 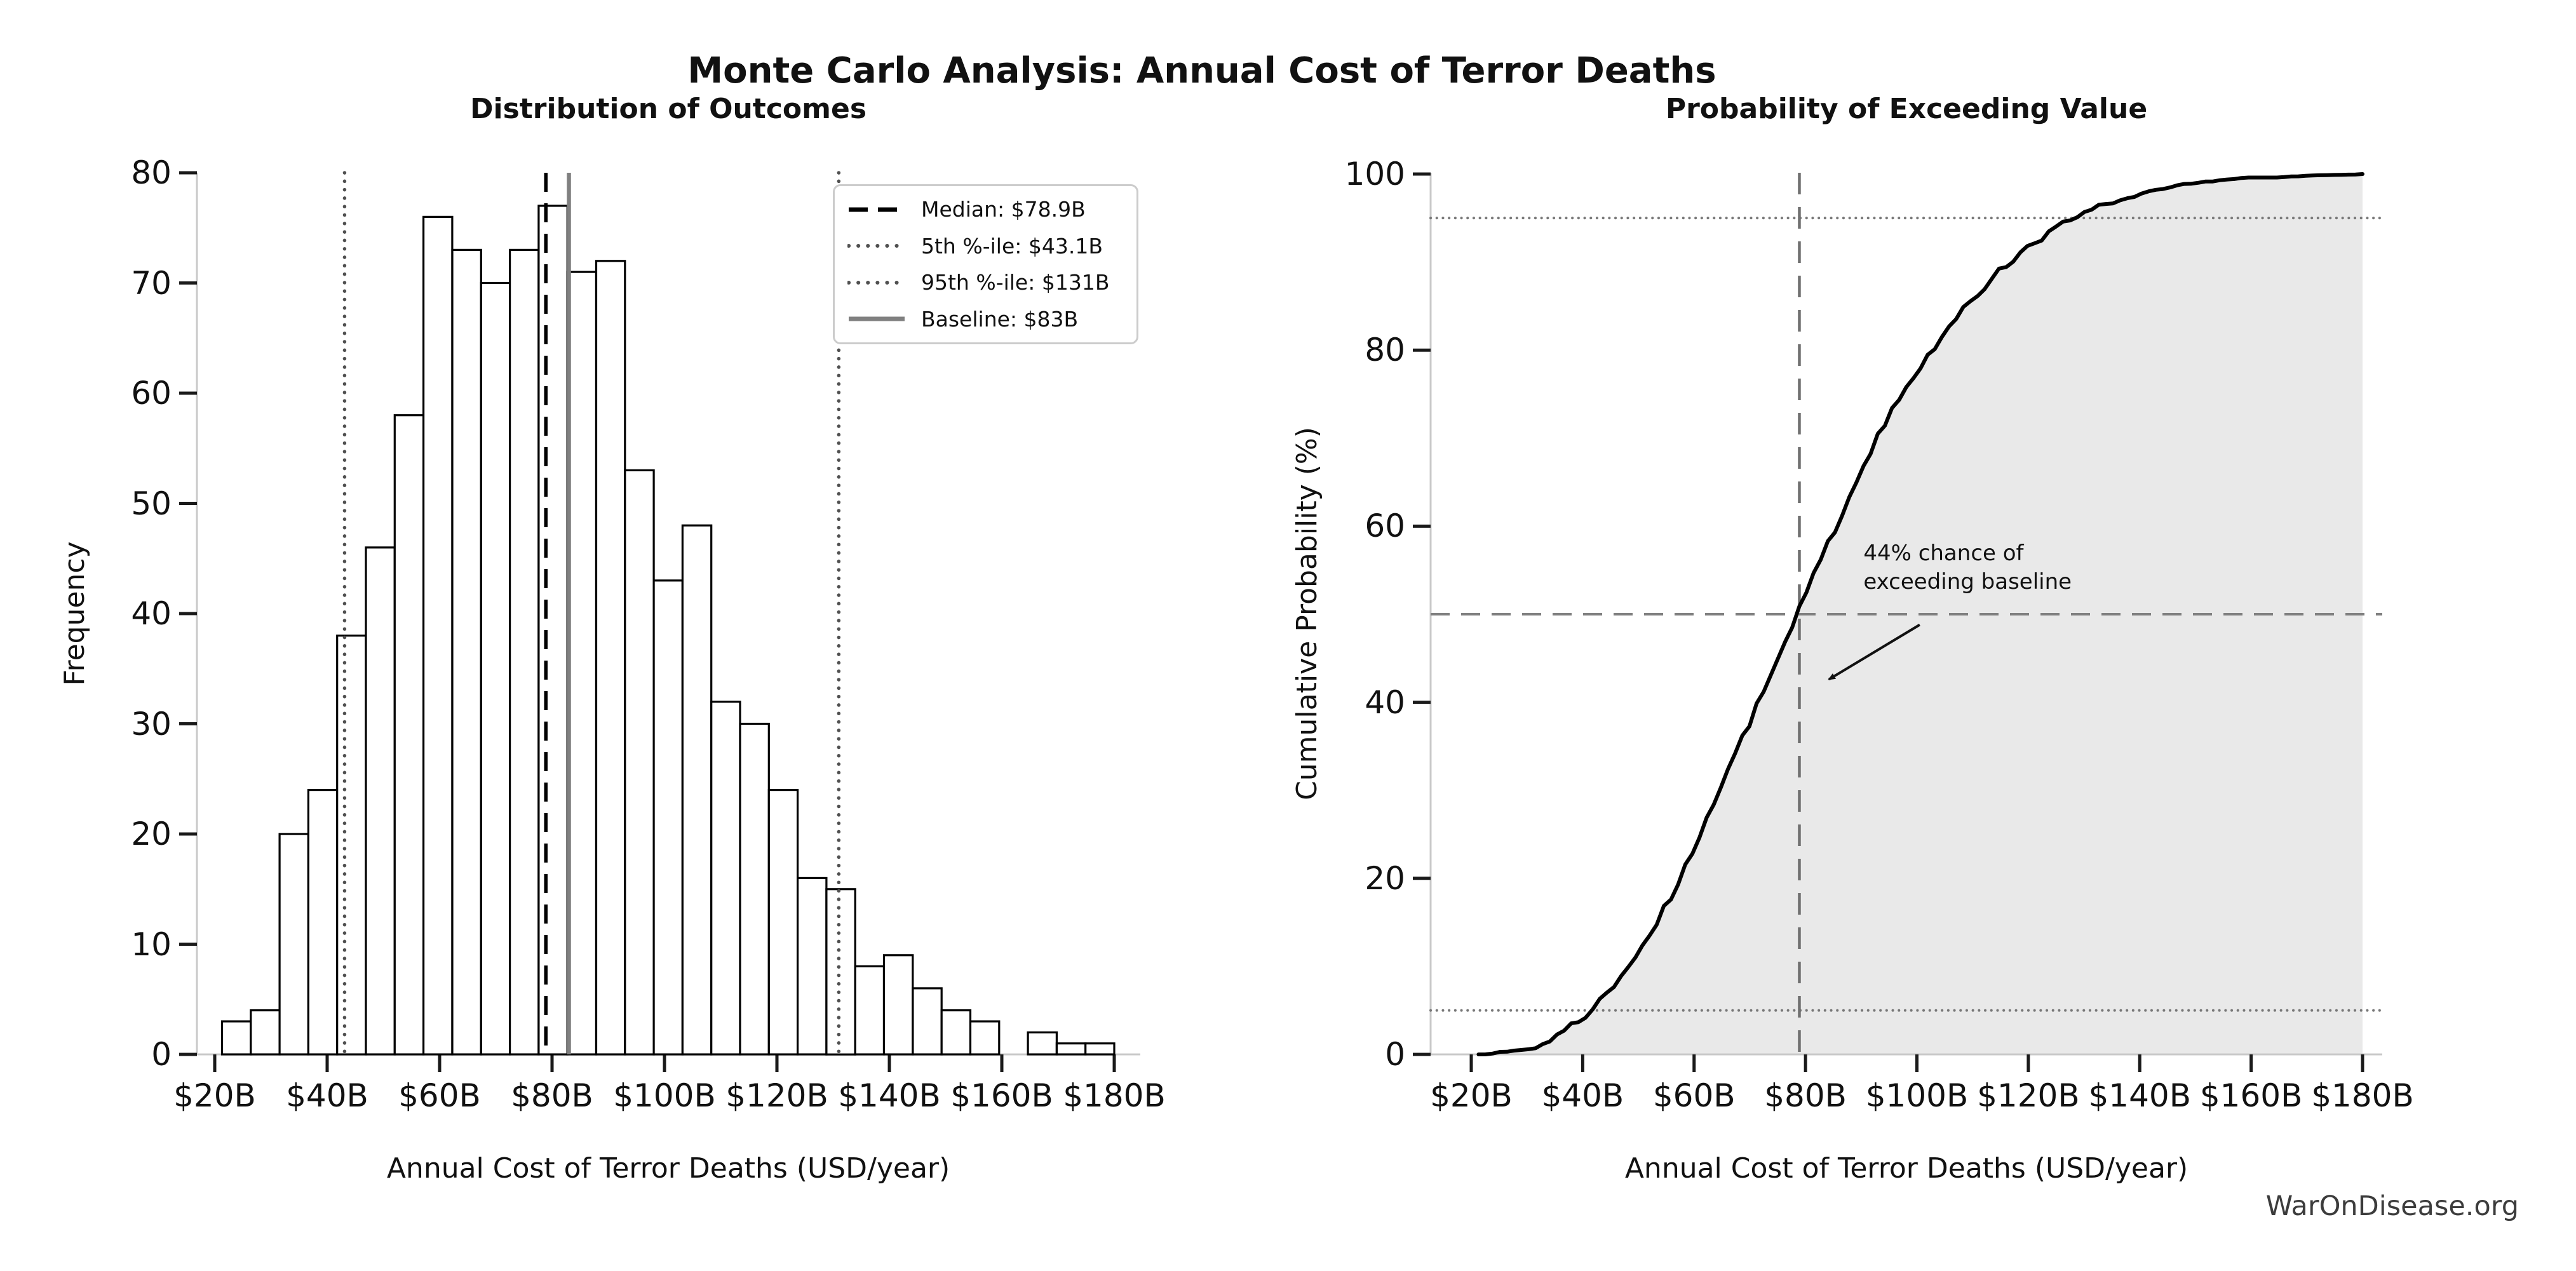 What do you see at coordinates (668, 109) in the screenshot?
I see `histogram-title: Distribution of Outcomes` at bounding box center [668, 109].